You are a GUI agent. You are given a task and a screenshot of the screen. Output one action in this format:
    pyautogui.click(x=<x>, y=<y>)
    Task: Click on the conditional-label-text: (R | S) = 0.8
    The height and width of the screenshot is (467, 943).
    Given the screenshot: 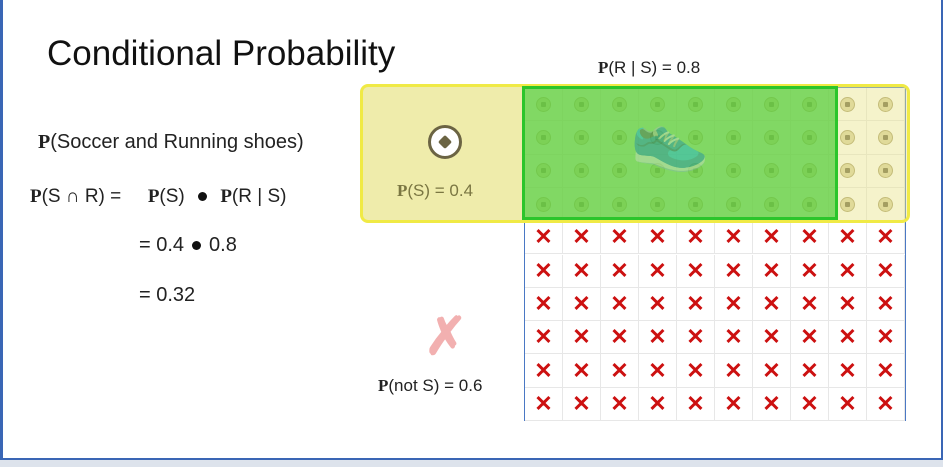 What is the action you would take?
    pyautogui.click(x=654, y=67)
    